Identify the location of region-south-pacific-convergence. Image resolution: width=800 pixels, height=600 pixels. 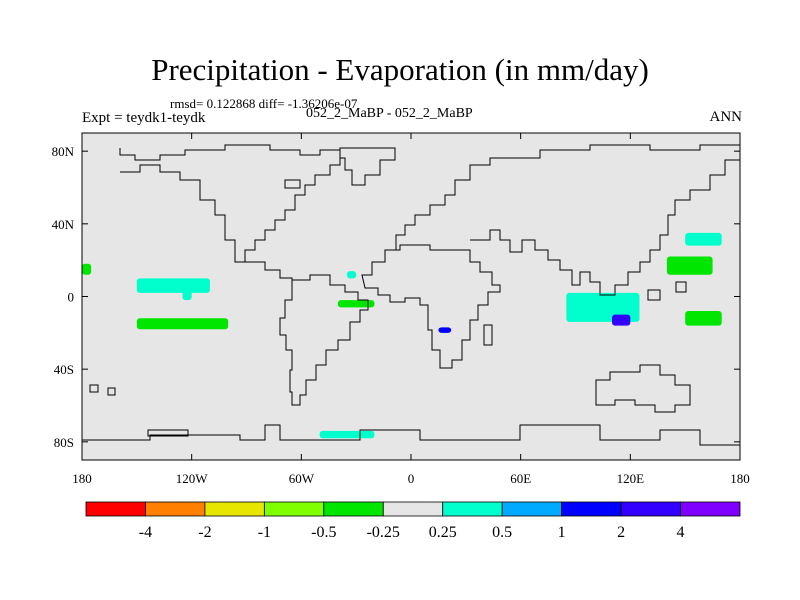
(703, 318).